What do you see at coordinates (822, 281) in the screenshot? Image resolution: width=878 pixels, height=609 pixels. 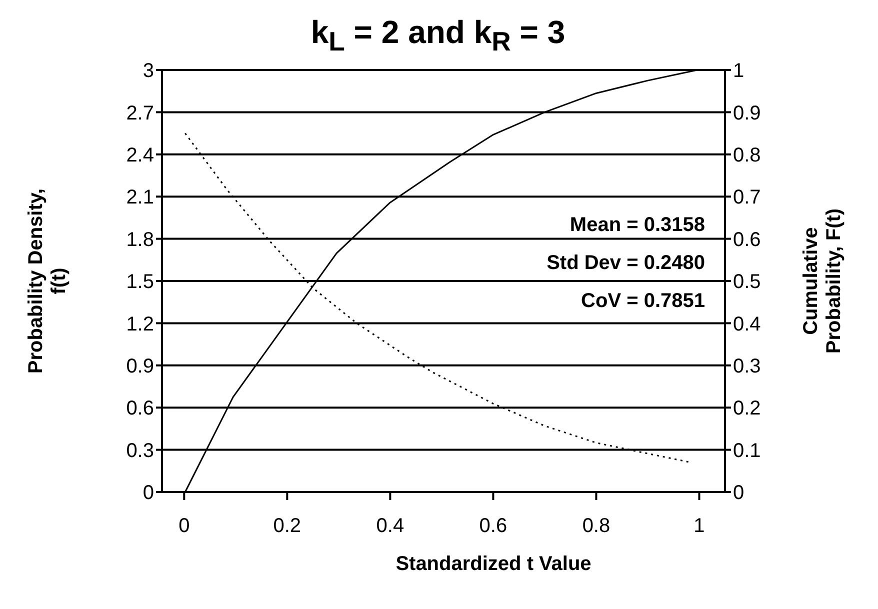 I see `y2-axis-title: Cumulative Probability, F(t)` at bounding box center [822, 281].